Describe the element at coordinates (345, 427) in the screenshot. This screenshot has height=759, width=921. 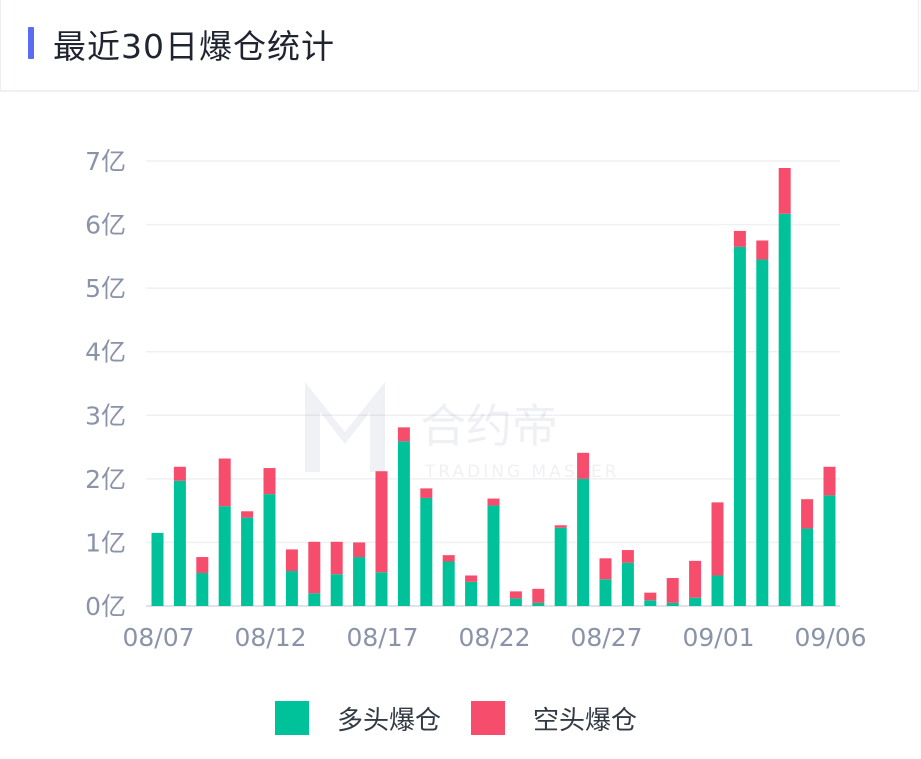
I see `watermark-logo-icon` at that location.